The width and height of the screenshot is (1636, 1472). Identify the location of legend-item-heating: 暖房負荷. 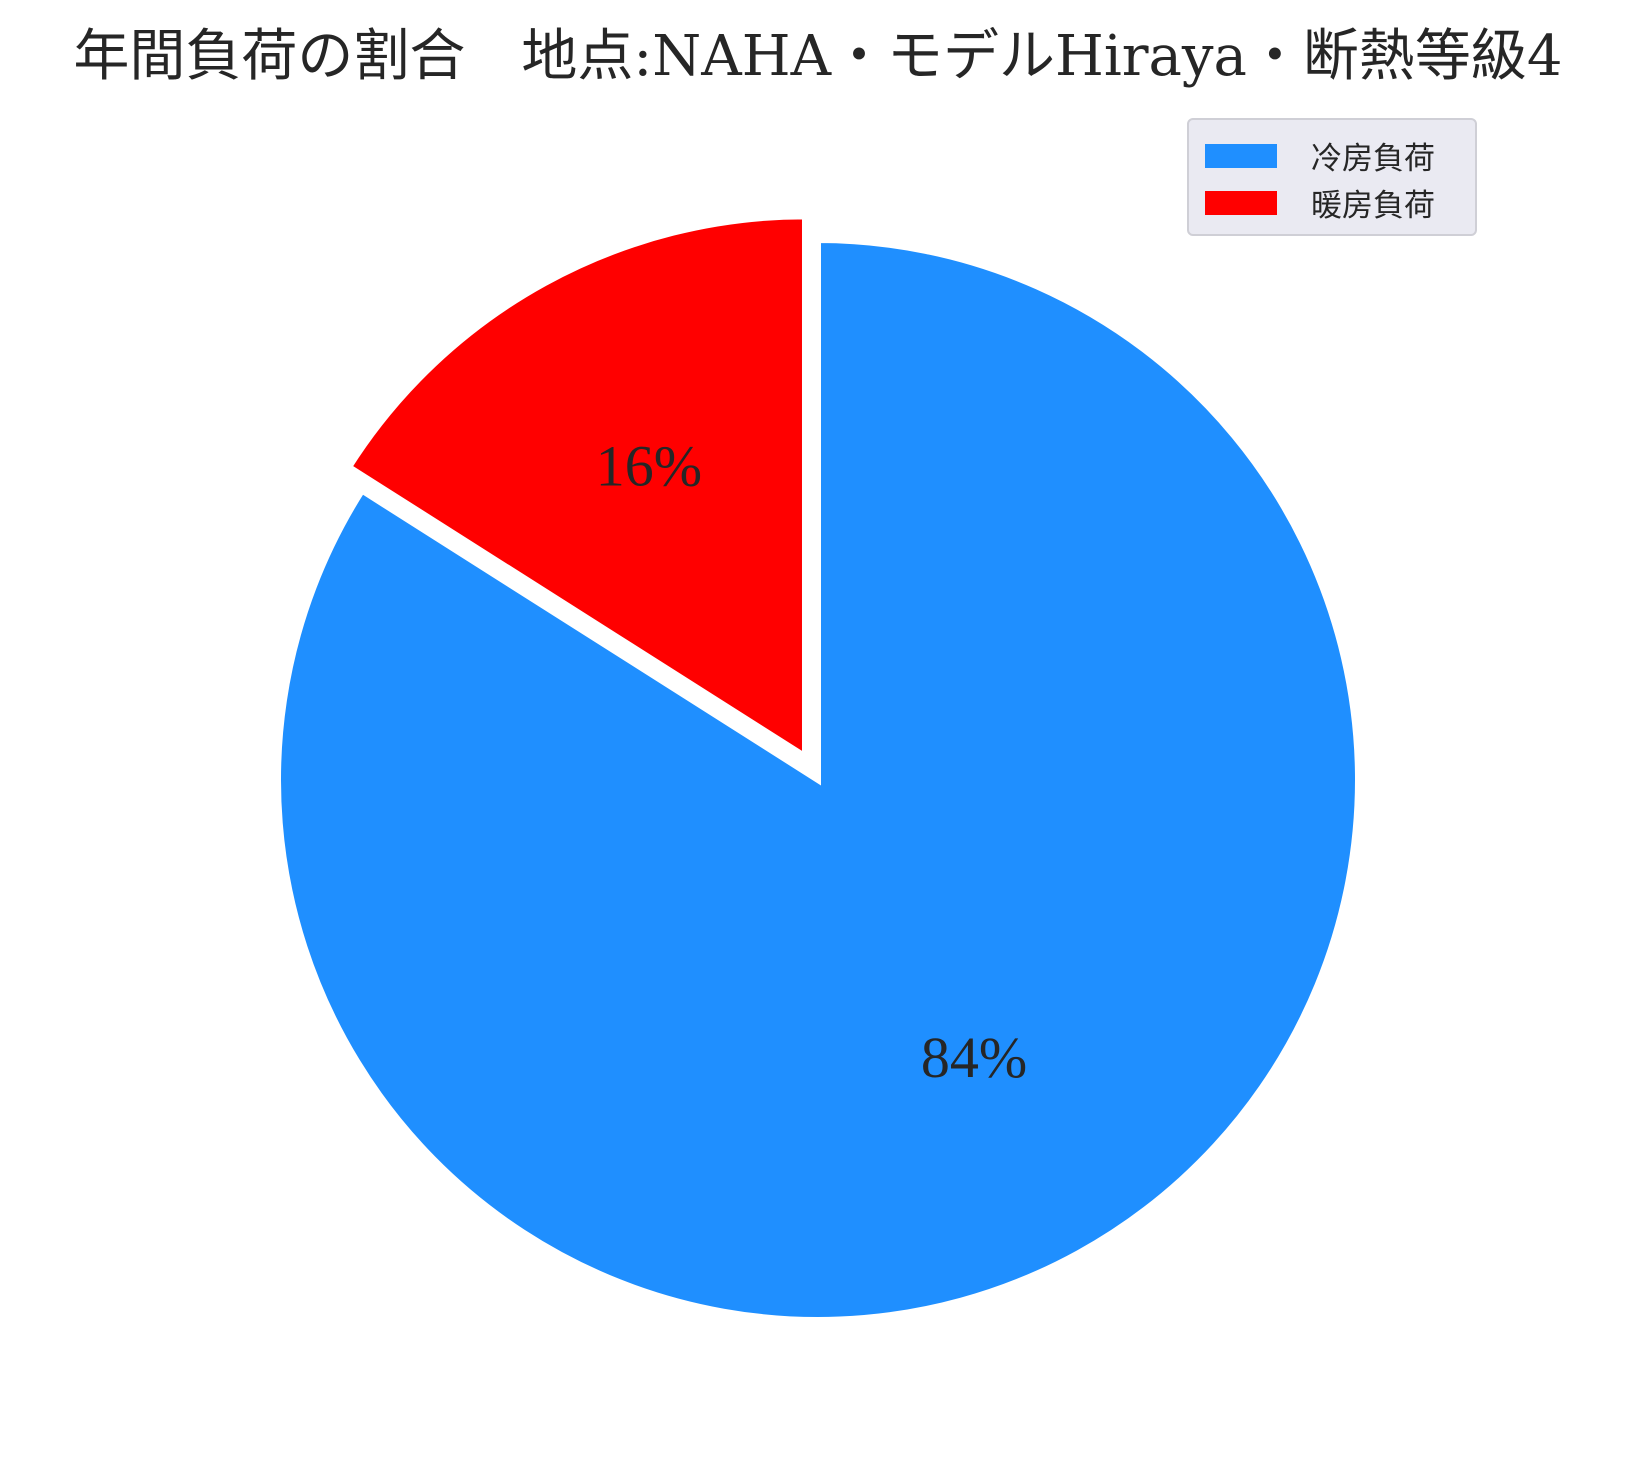
(1332, 202).